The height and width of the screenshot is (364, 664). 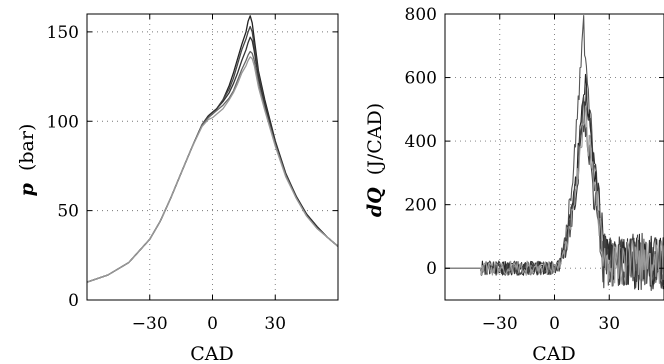 I want to click on left-y-tick-labels: 0 50 100 150, so click(x=63, y=167).